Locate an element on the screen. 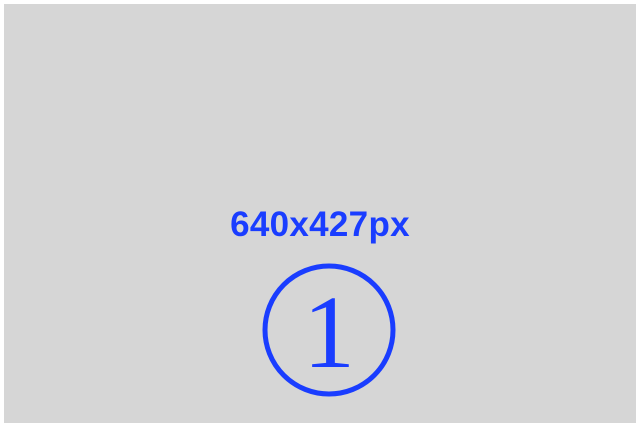  badge-number: 1 is located at coordinates (329, 332).